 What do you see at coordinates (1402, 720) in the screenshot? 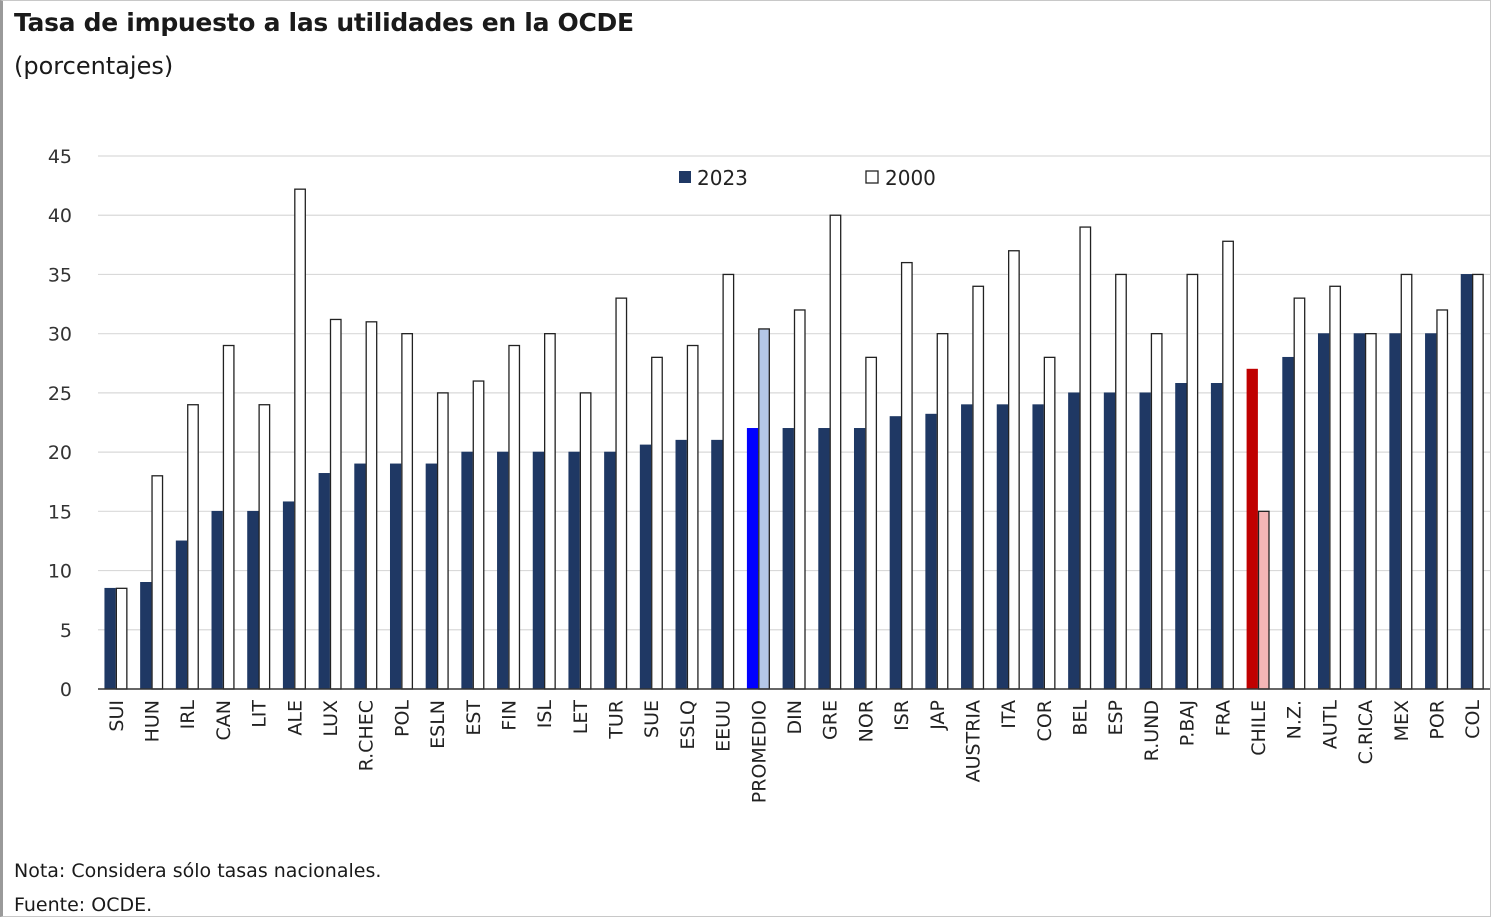
I see `x-tick-label: MEX` at bounding box center [1402, 720].